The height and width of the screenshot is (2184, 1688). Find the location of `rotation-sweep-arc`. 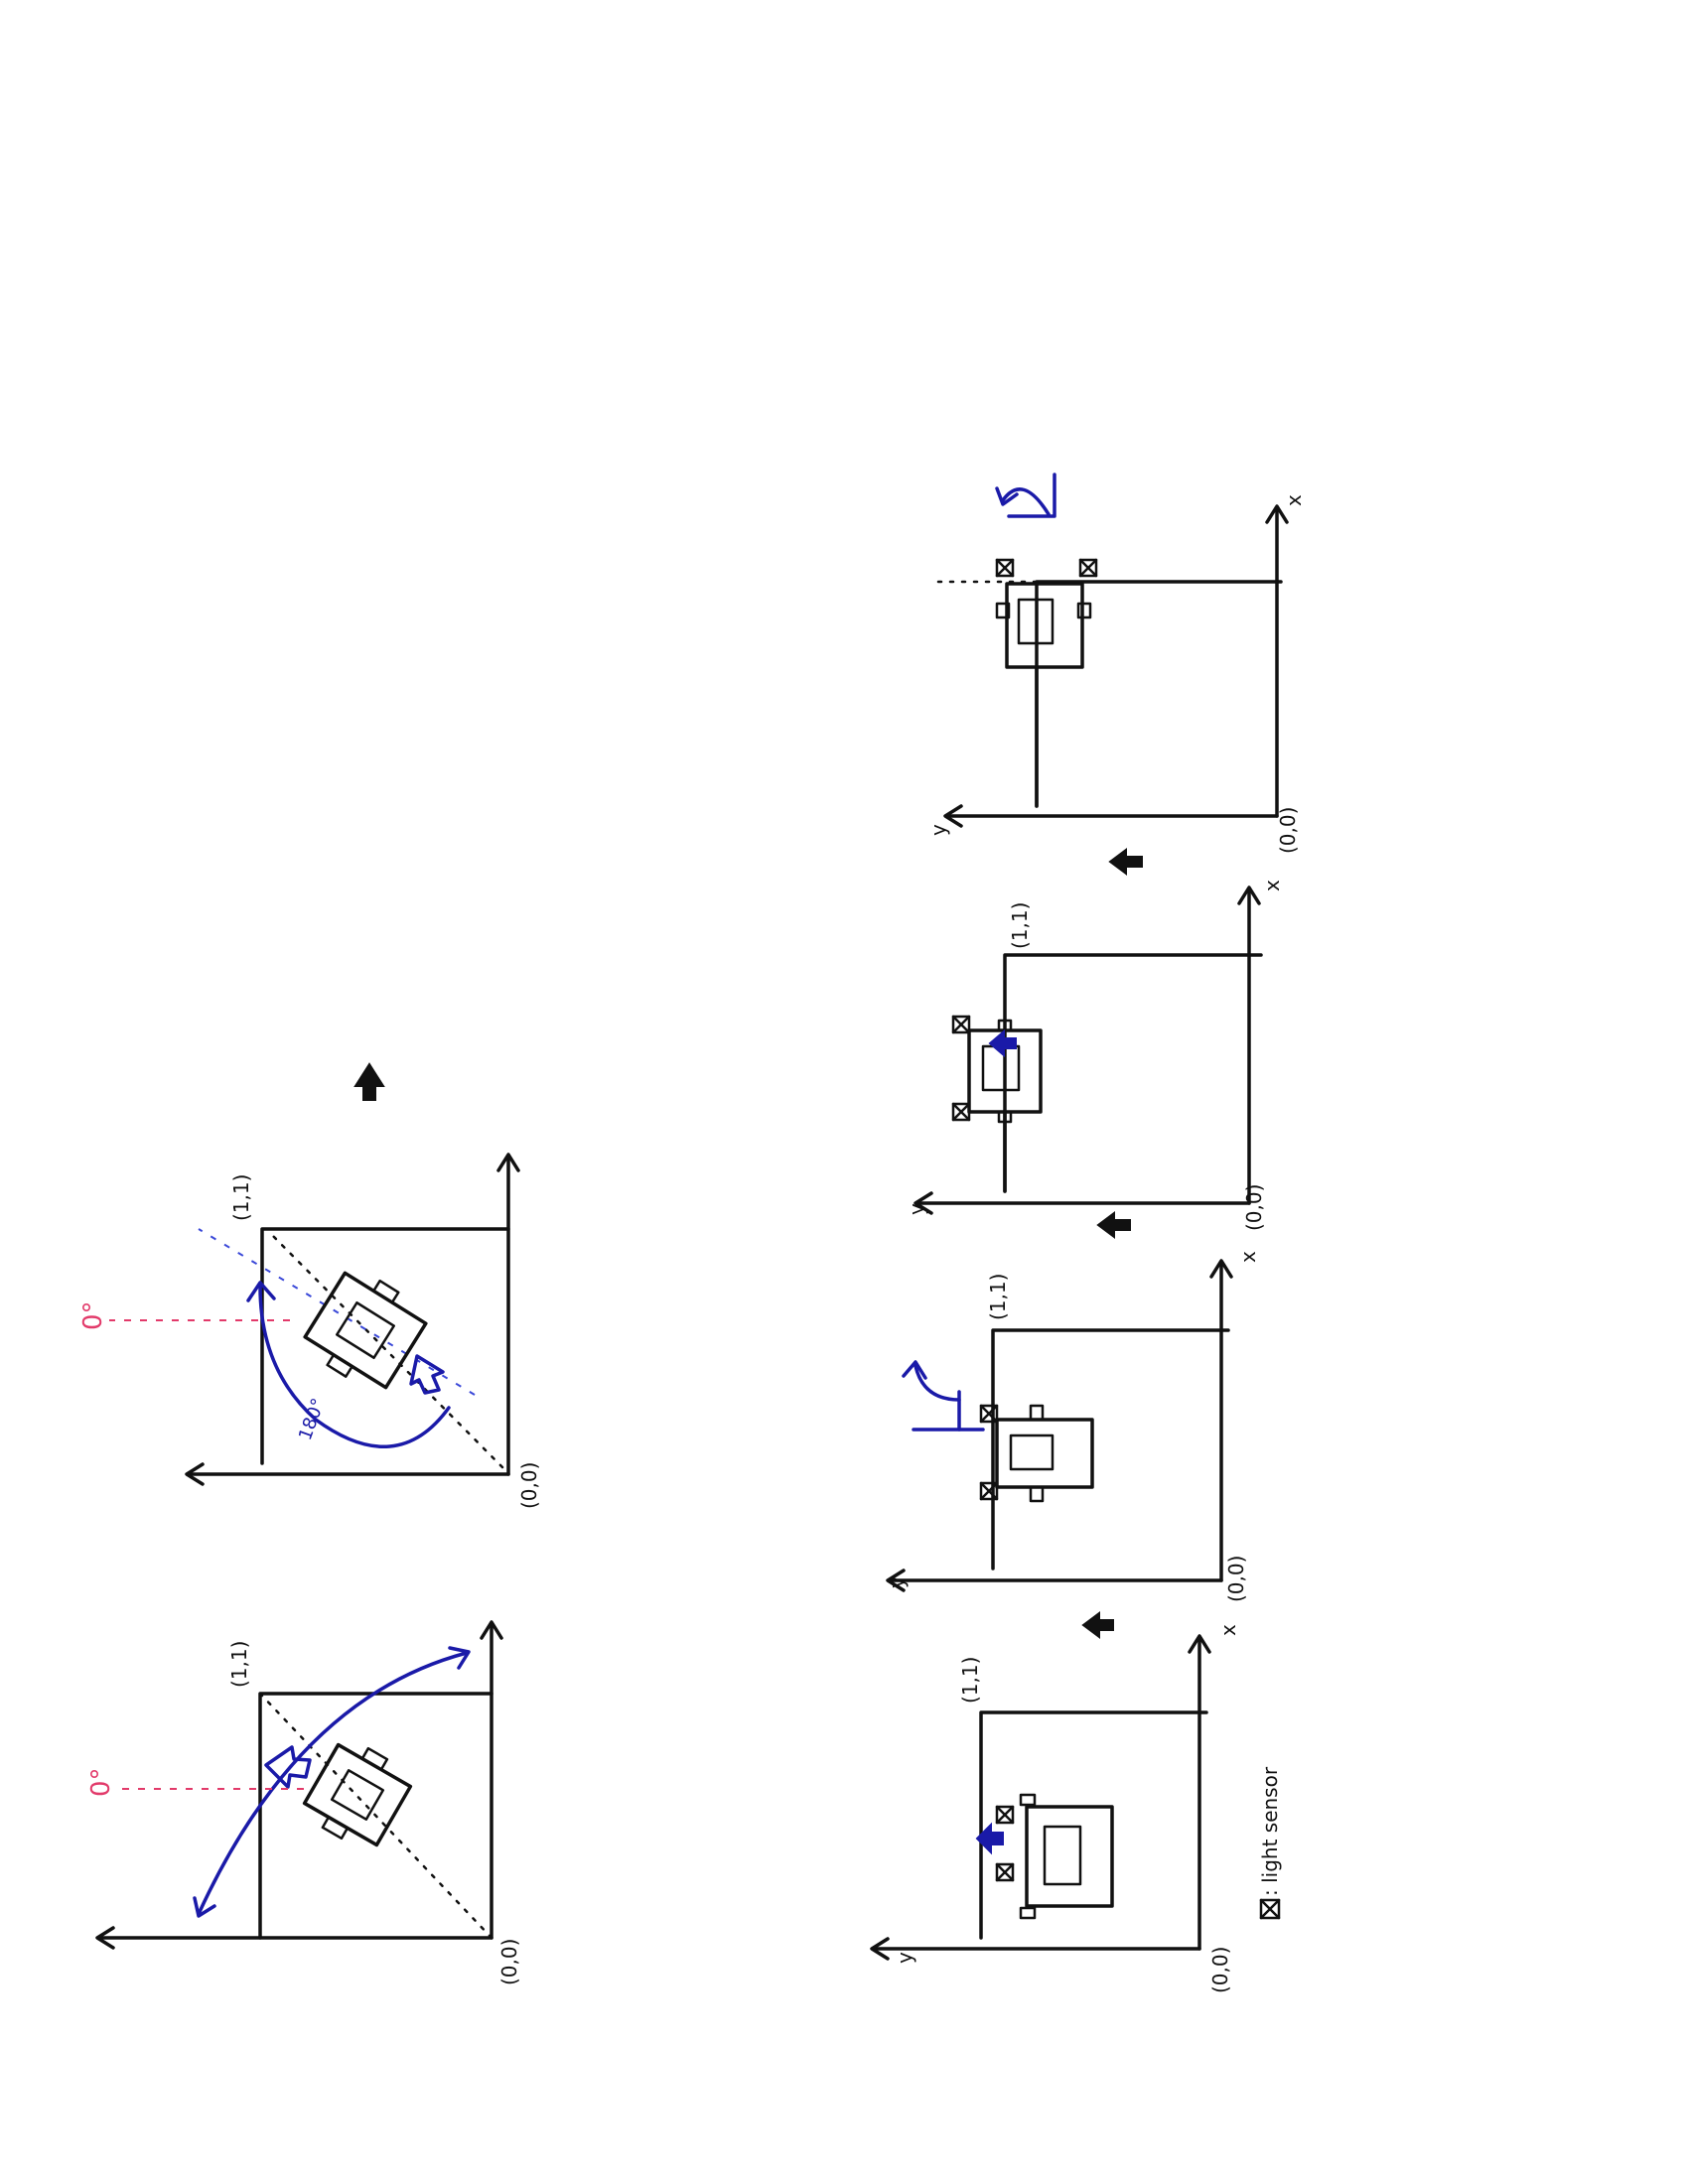

rotation-sweep-arc is located at coordinates (333, 1783).